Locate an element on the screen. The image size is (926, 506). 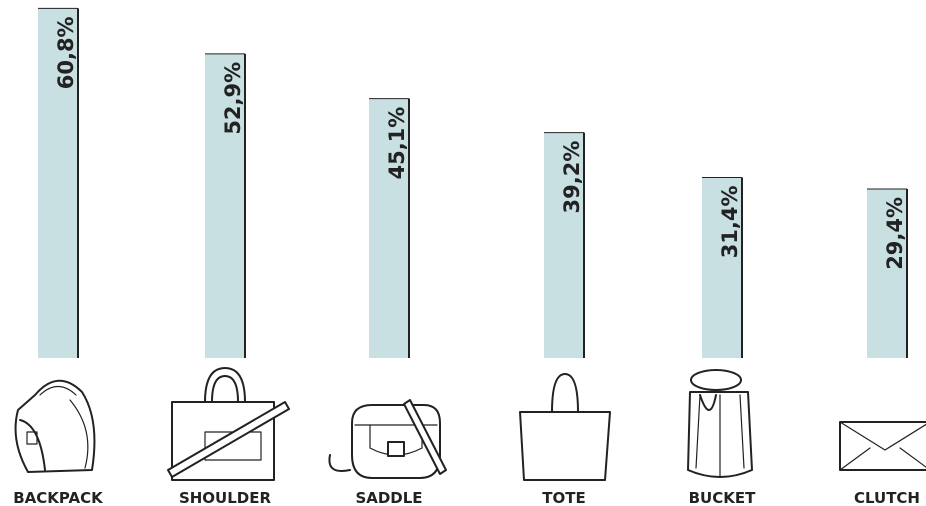
clutch-icon is located at coordinates (882, 446).